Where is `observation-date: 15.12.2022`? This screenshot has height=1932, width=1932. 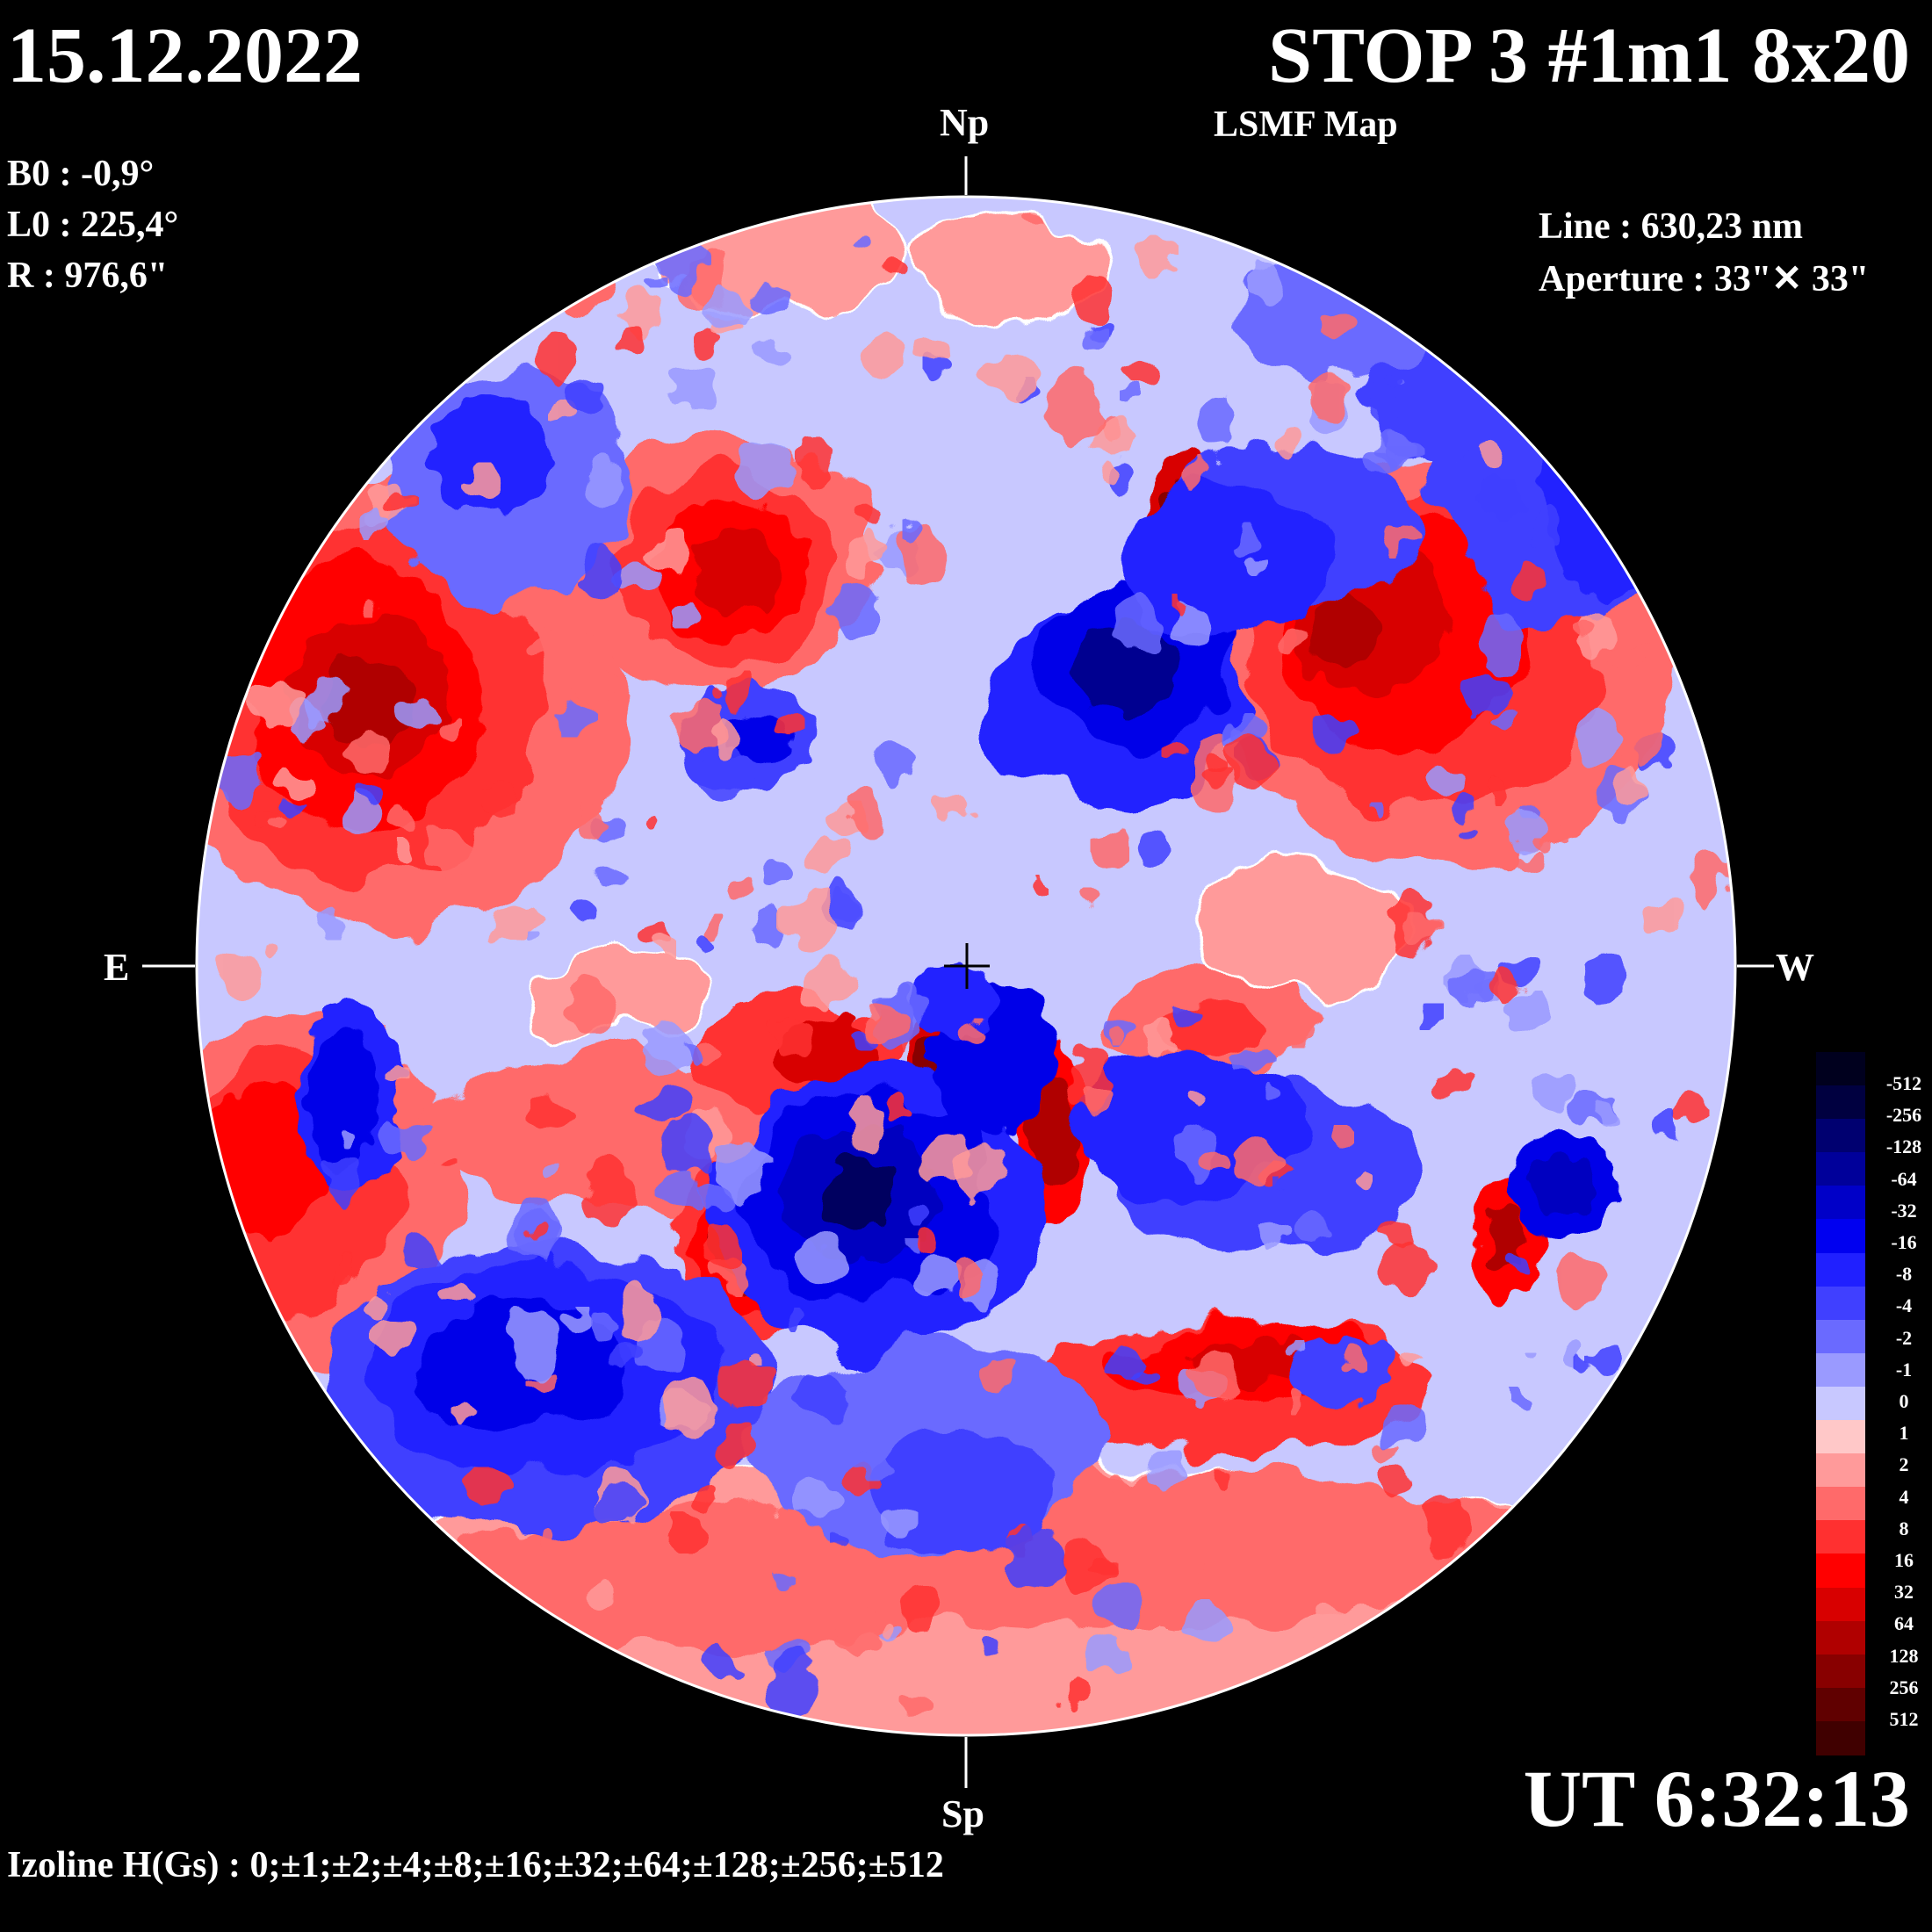 observation-date: 15.12.2022 is located at coordinates (185, 55).